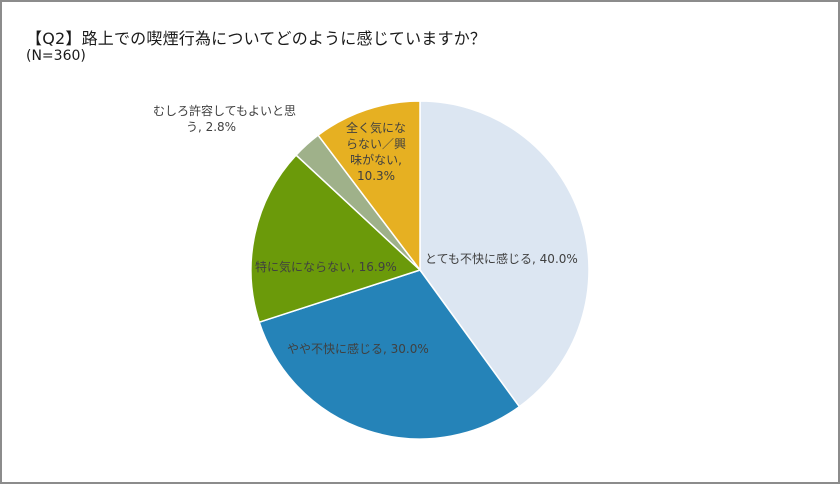 The width and height of the screenshot is (840, 484). Describe the element at coordinates (376, 176) in the screenshot. I see `label-no-interest-line4: 10.3%` at that location.